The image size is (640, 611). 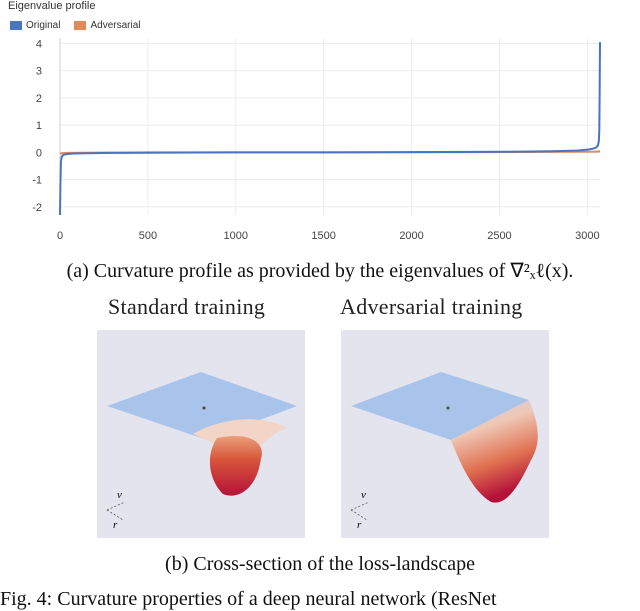 I want to click on legend-label-adversarial: Adversarial, so click(x=115, y=25).